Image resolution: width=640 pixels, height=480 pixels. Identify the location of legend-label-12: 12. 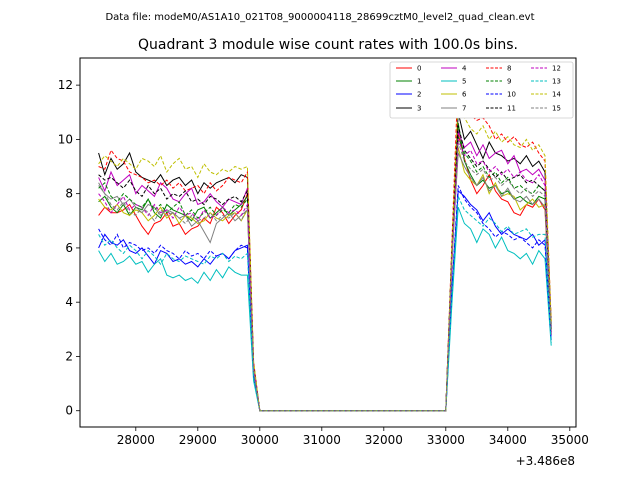
(556, 69).